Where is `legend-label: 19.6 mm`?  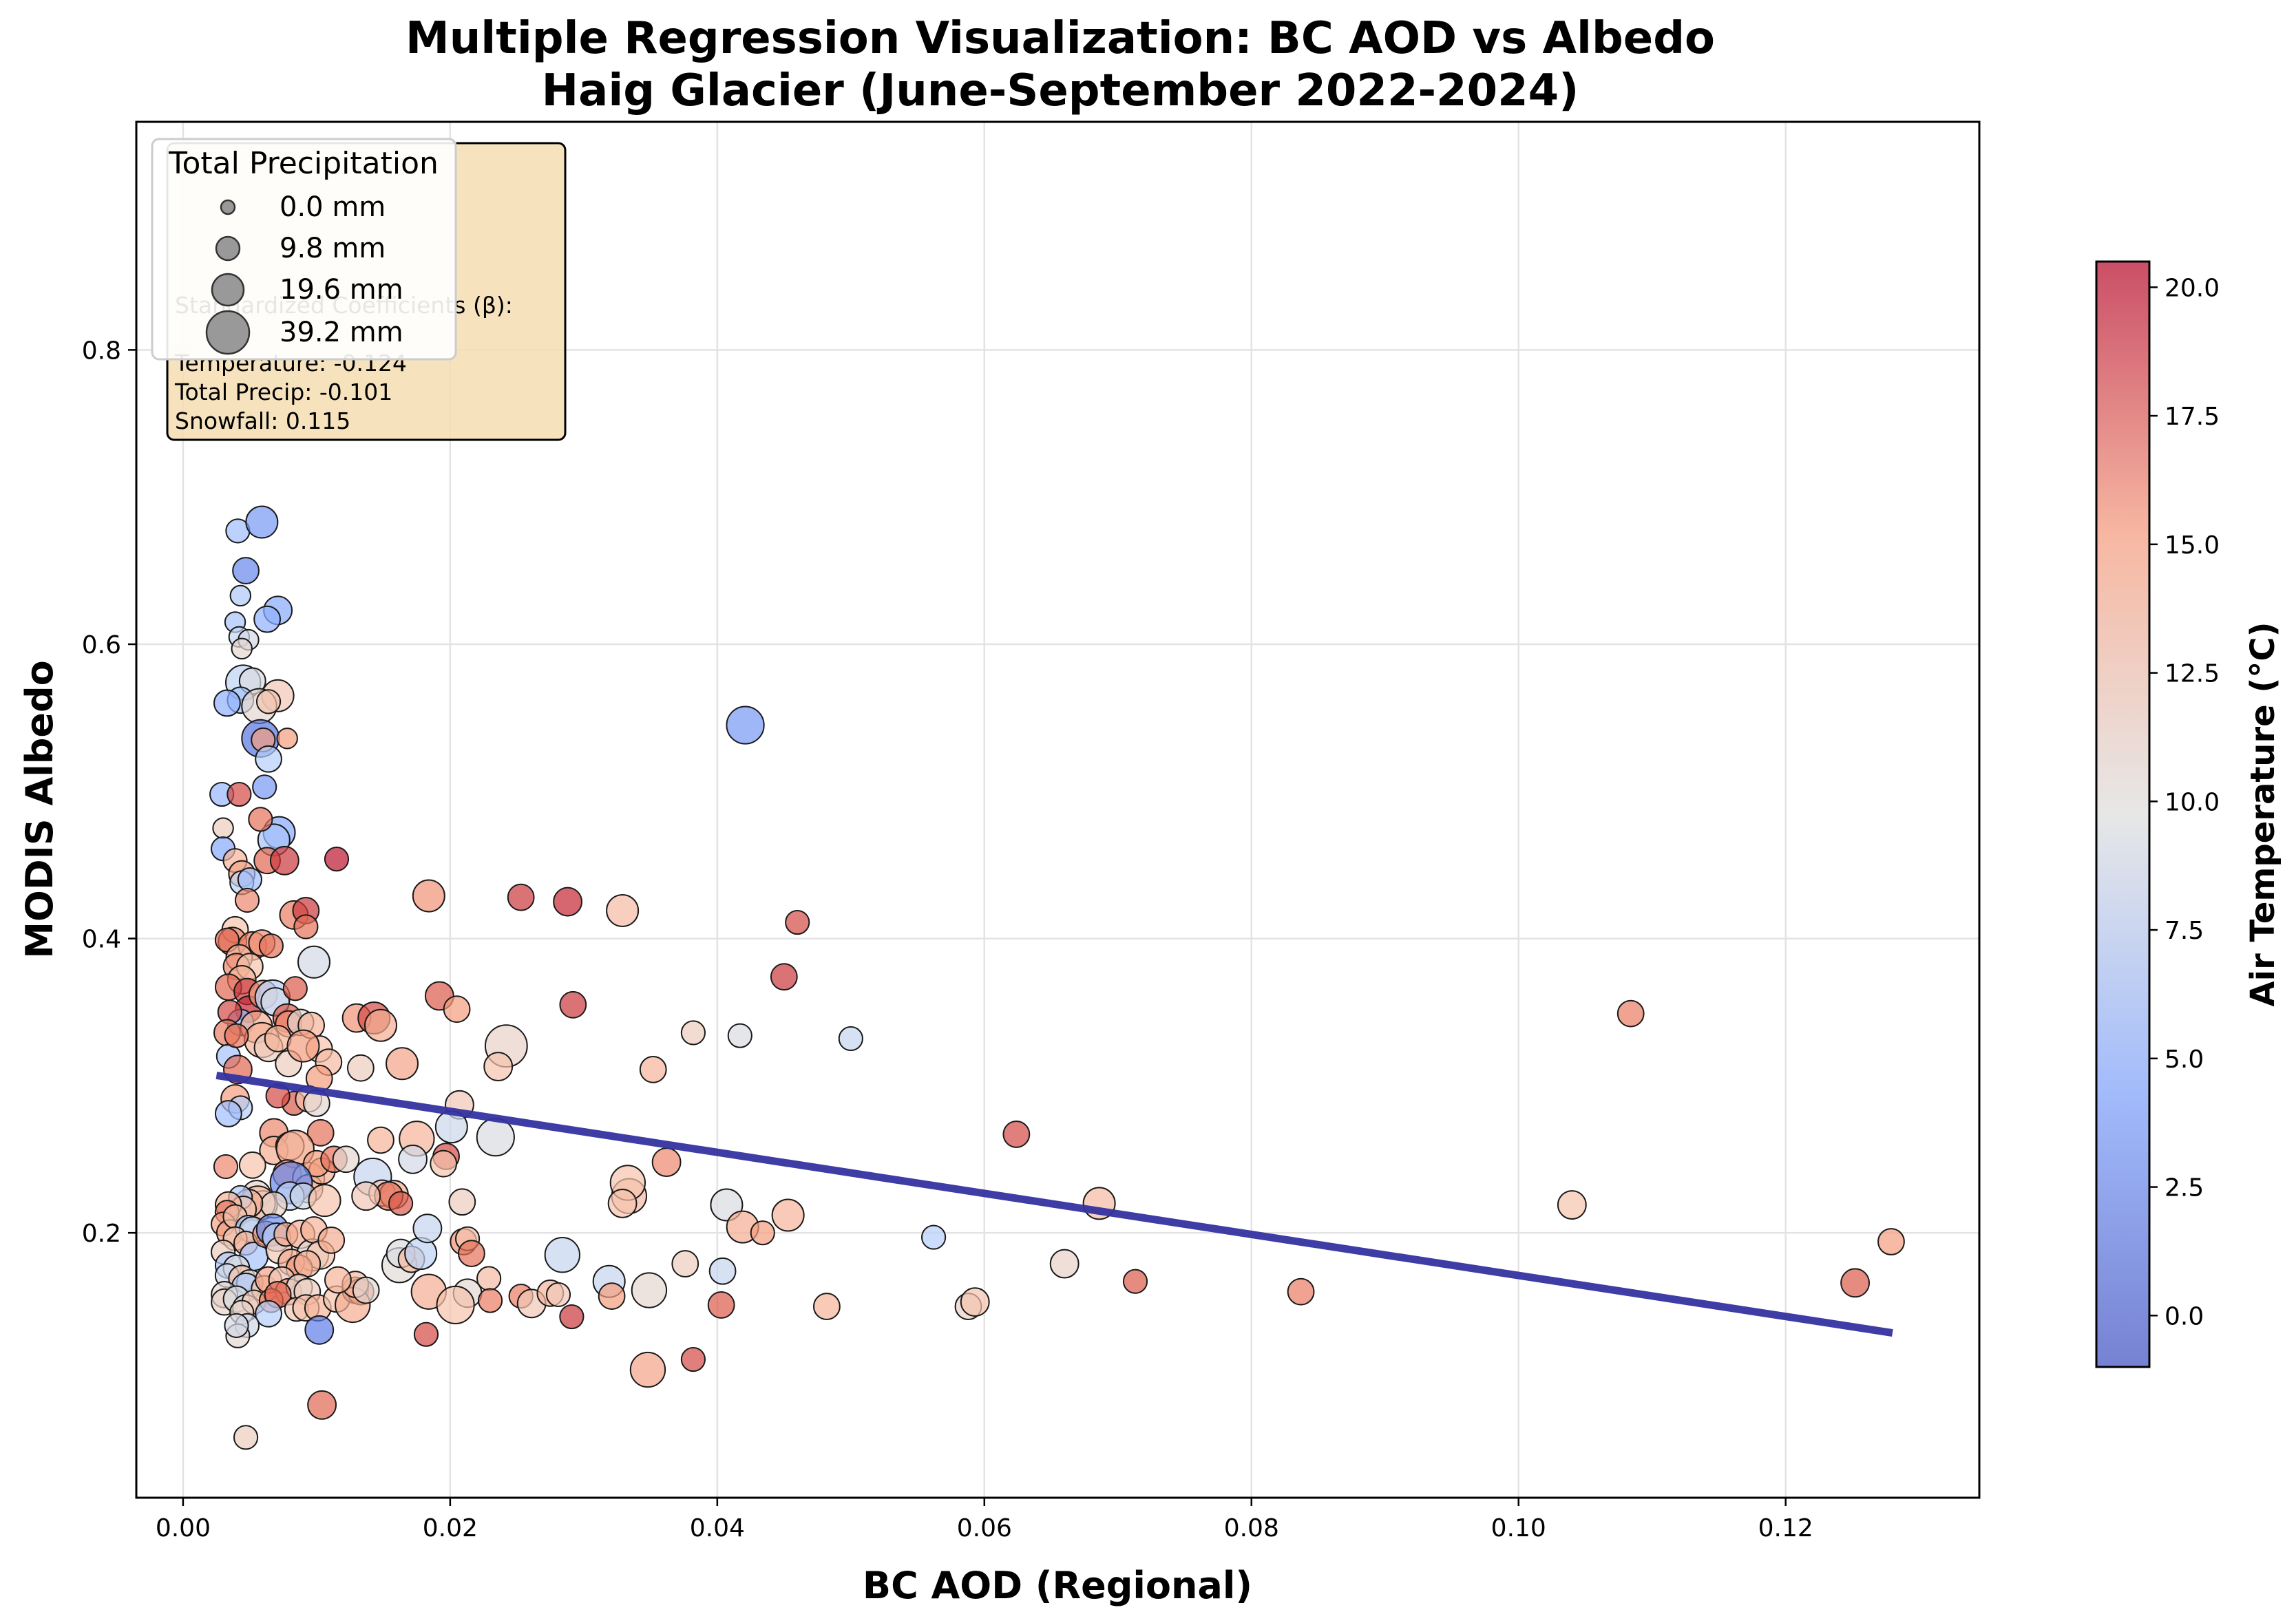
legend-label: 19.6 mm is located at coordinates (341, 290).